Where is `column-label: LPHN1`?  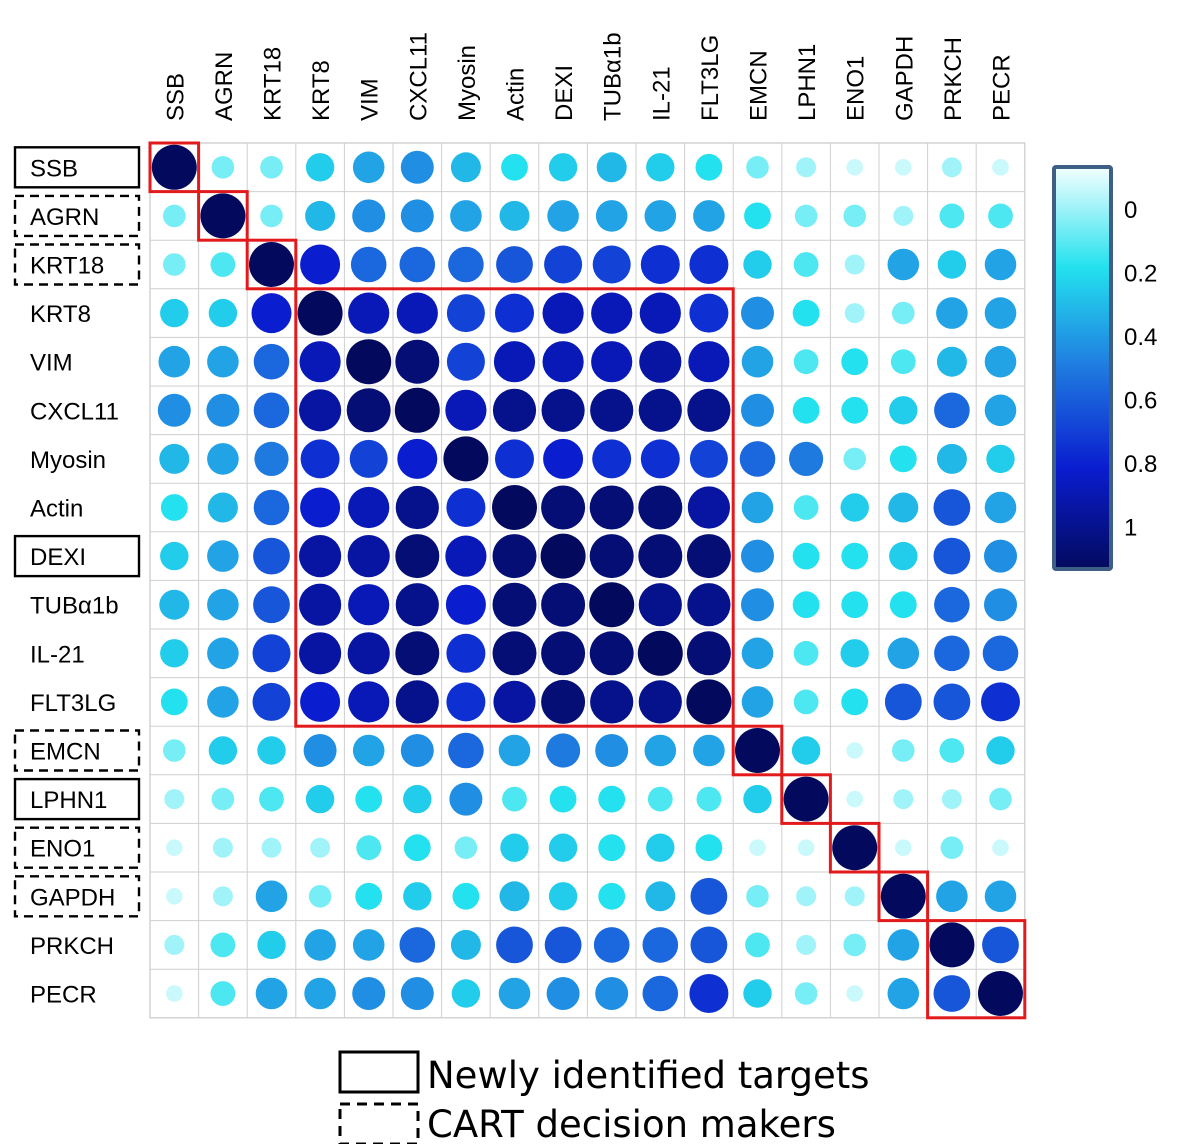 column-label: LPHN1 is located at coordinates (807, 82).